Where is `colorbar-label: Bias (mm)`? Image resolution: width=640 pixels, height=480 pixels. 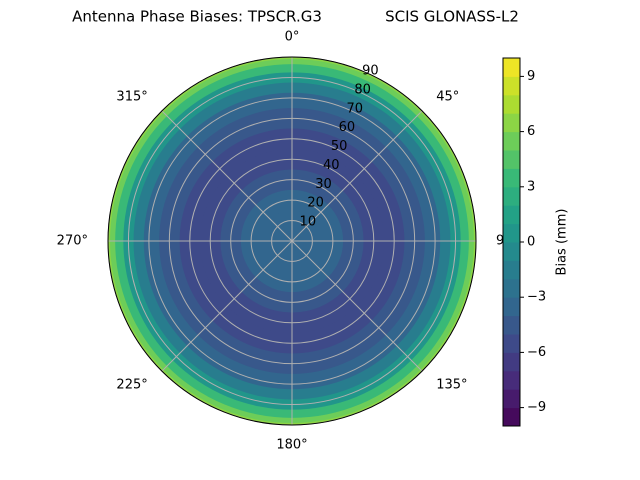 colorbar-label: Bias (mm) is located at coordinates (562, 242).